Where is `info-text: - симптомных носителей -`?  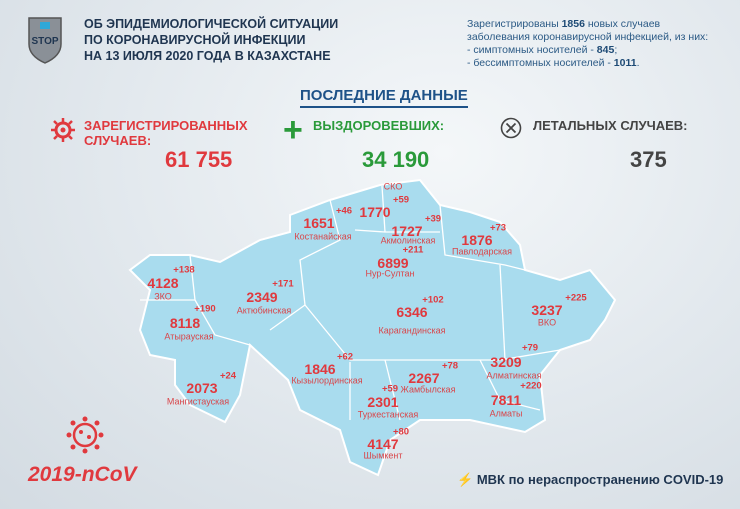 info-text: - симптомных носителей - is located at coordinates (532, 50).